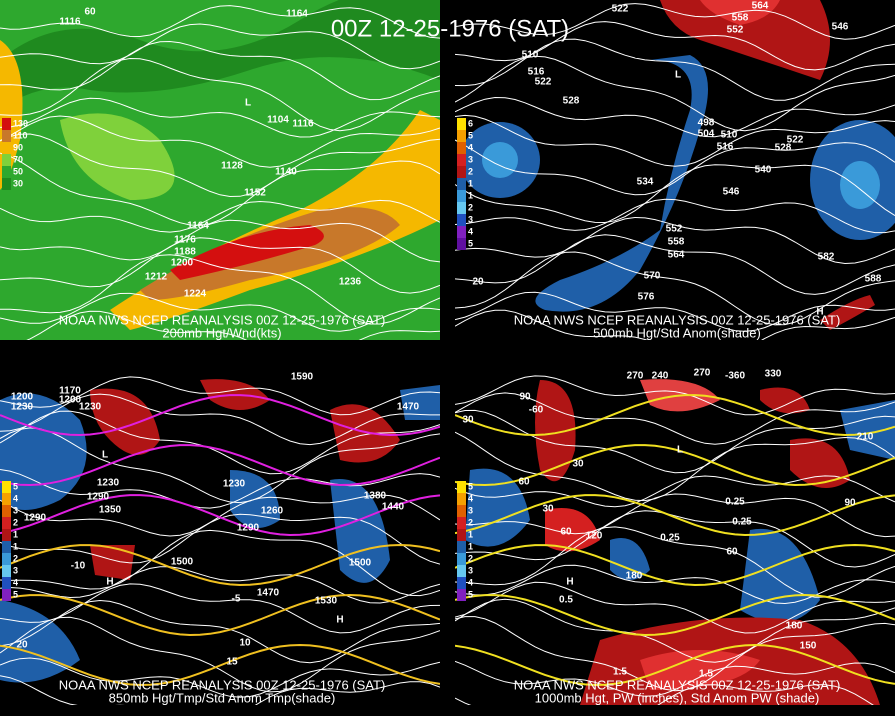 The width and height of the screenshot is (895, 716). Describe the element at coordinates (865, 437) in the screenshot. I see `contour-label: 210` at that location.